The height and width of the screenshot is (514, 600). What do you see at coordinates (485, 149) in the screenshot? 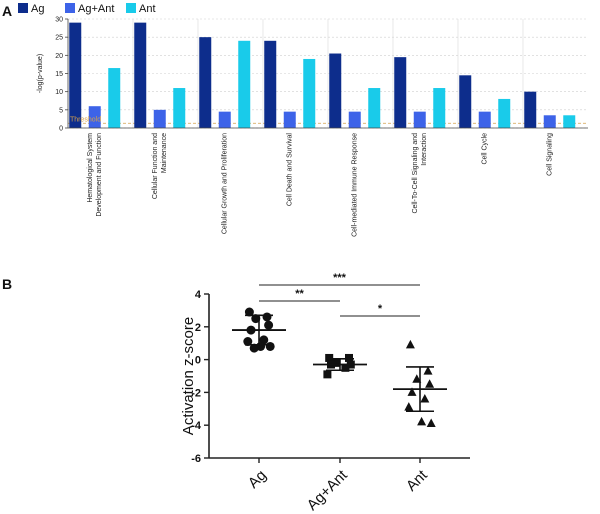
I see `category-label: Cell Cycle` at bounding box center [485, 149].